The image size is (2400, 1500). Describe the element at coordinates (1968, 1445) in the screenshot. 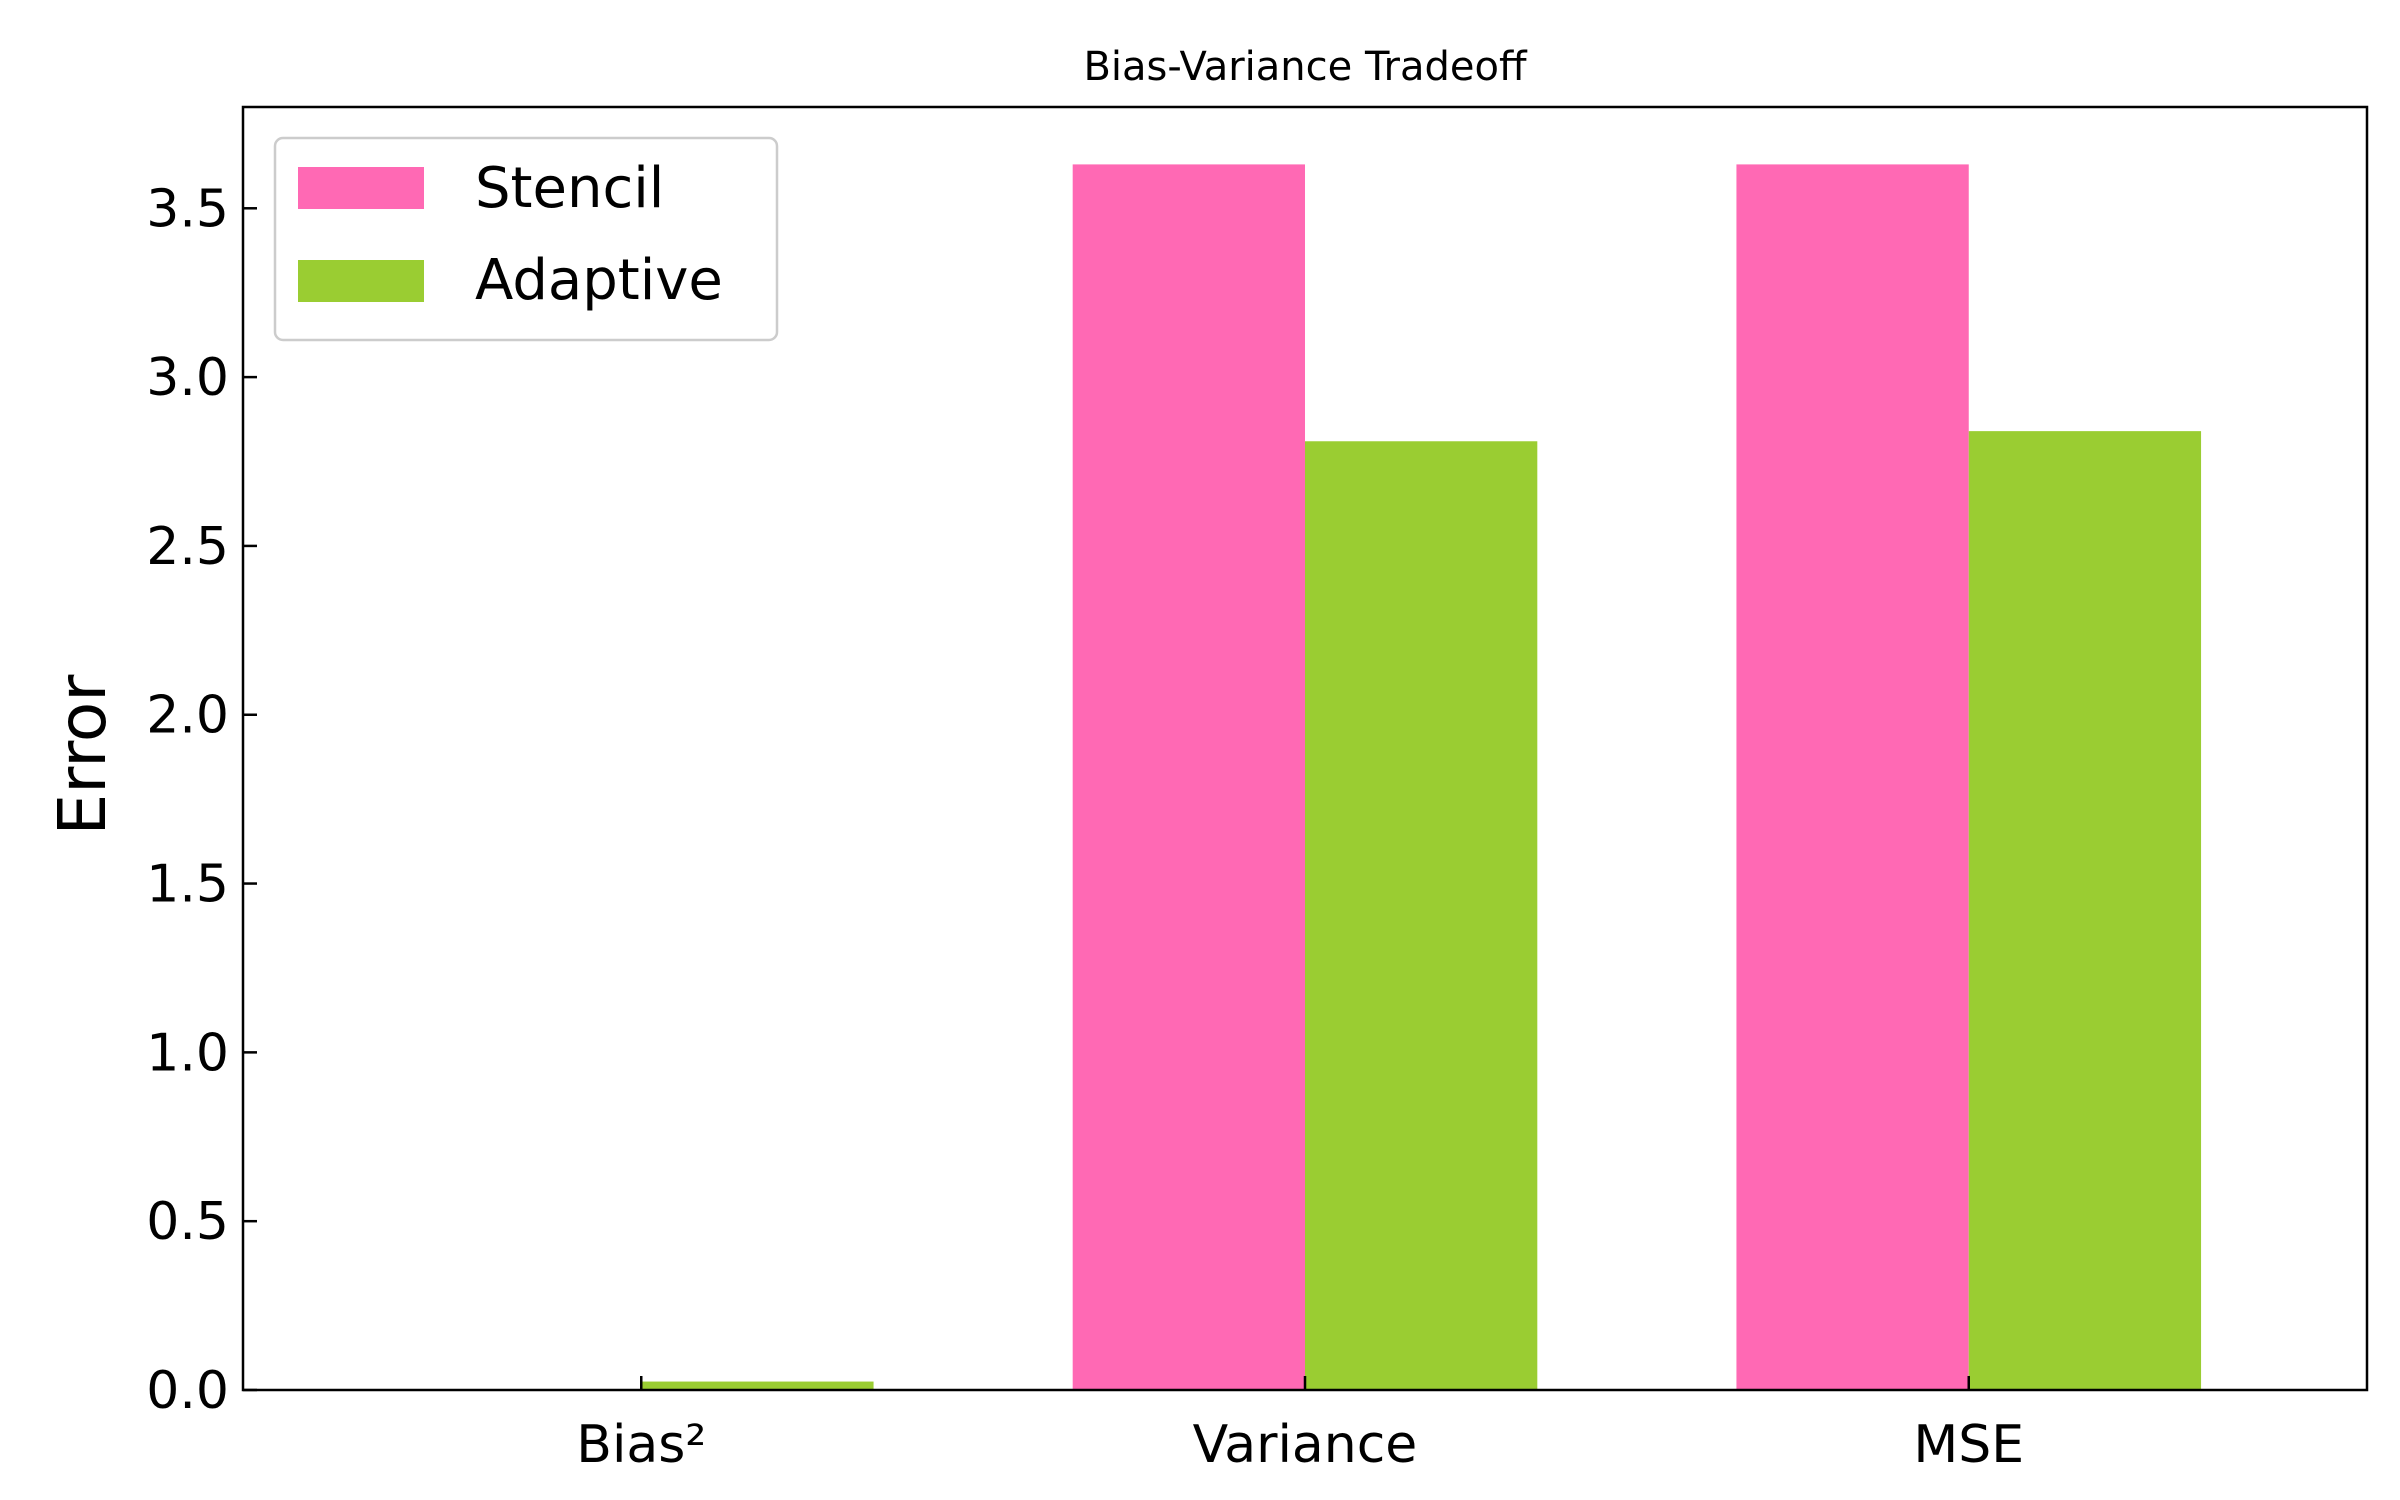

I see `x-tick-label-2: MSE` at that location.